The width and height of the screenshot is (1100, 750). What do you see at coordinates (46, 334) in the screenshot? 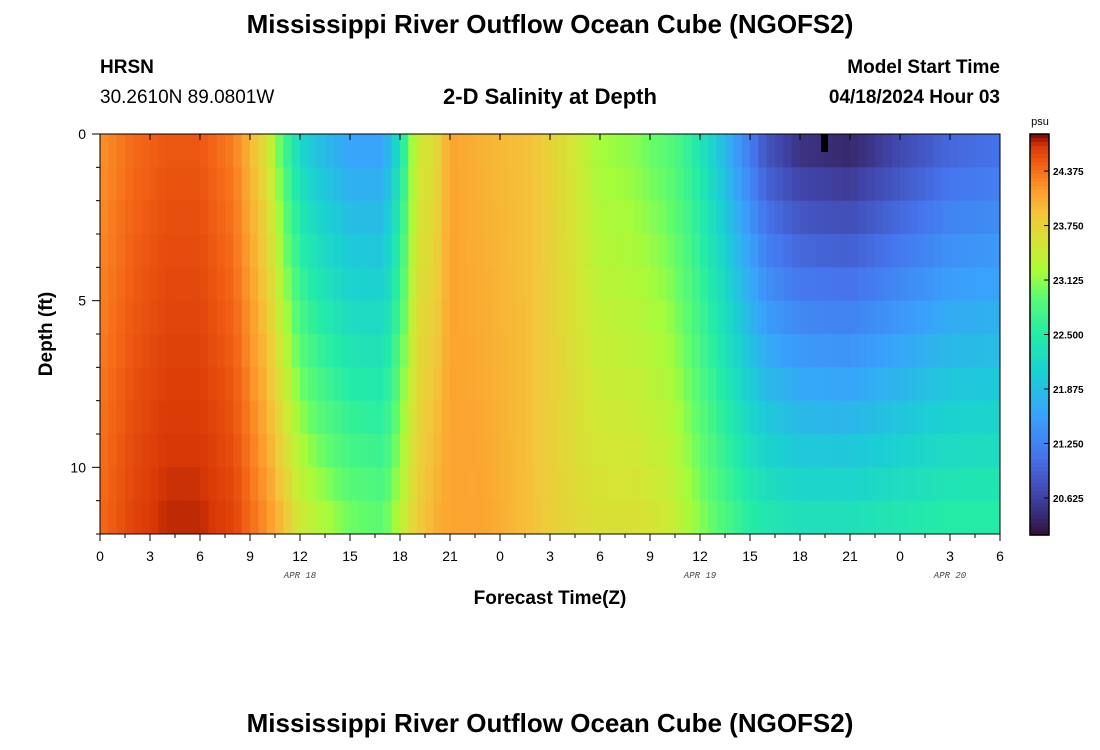
I see `y-axis-label: Depth (ft)` at bounding box center [46, 334].